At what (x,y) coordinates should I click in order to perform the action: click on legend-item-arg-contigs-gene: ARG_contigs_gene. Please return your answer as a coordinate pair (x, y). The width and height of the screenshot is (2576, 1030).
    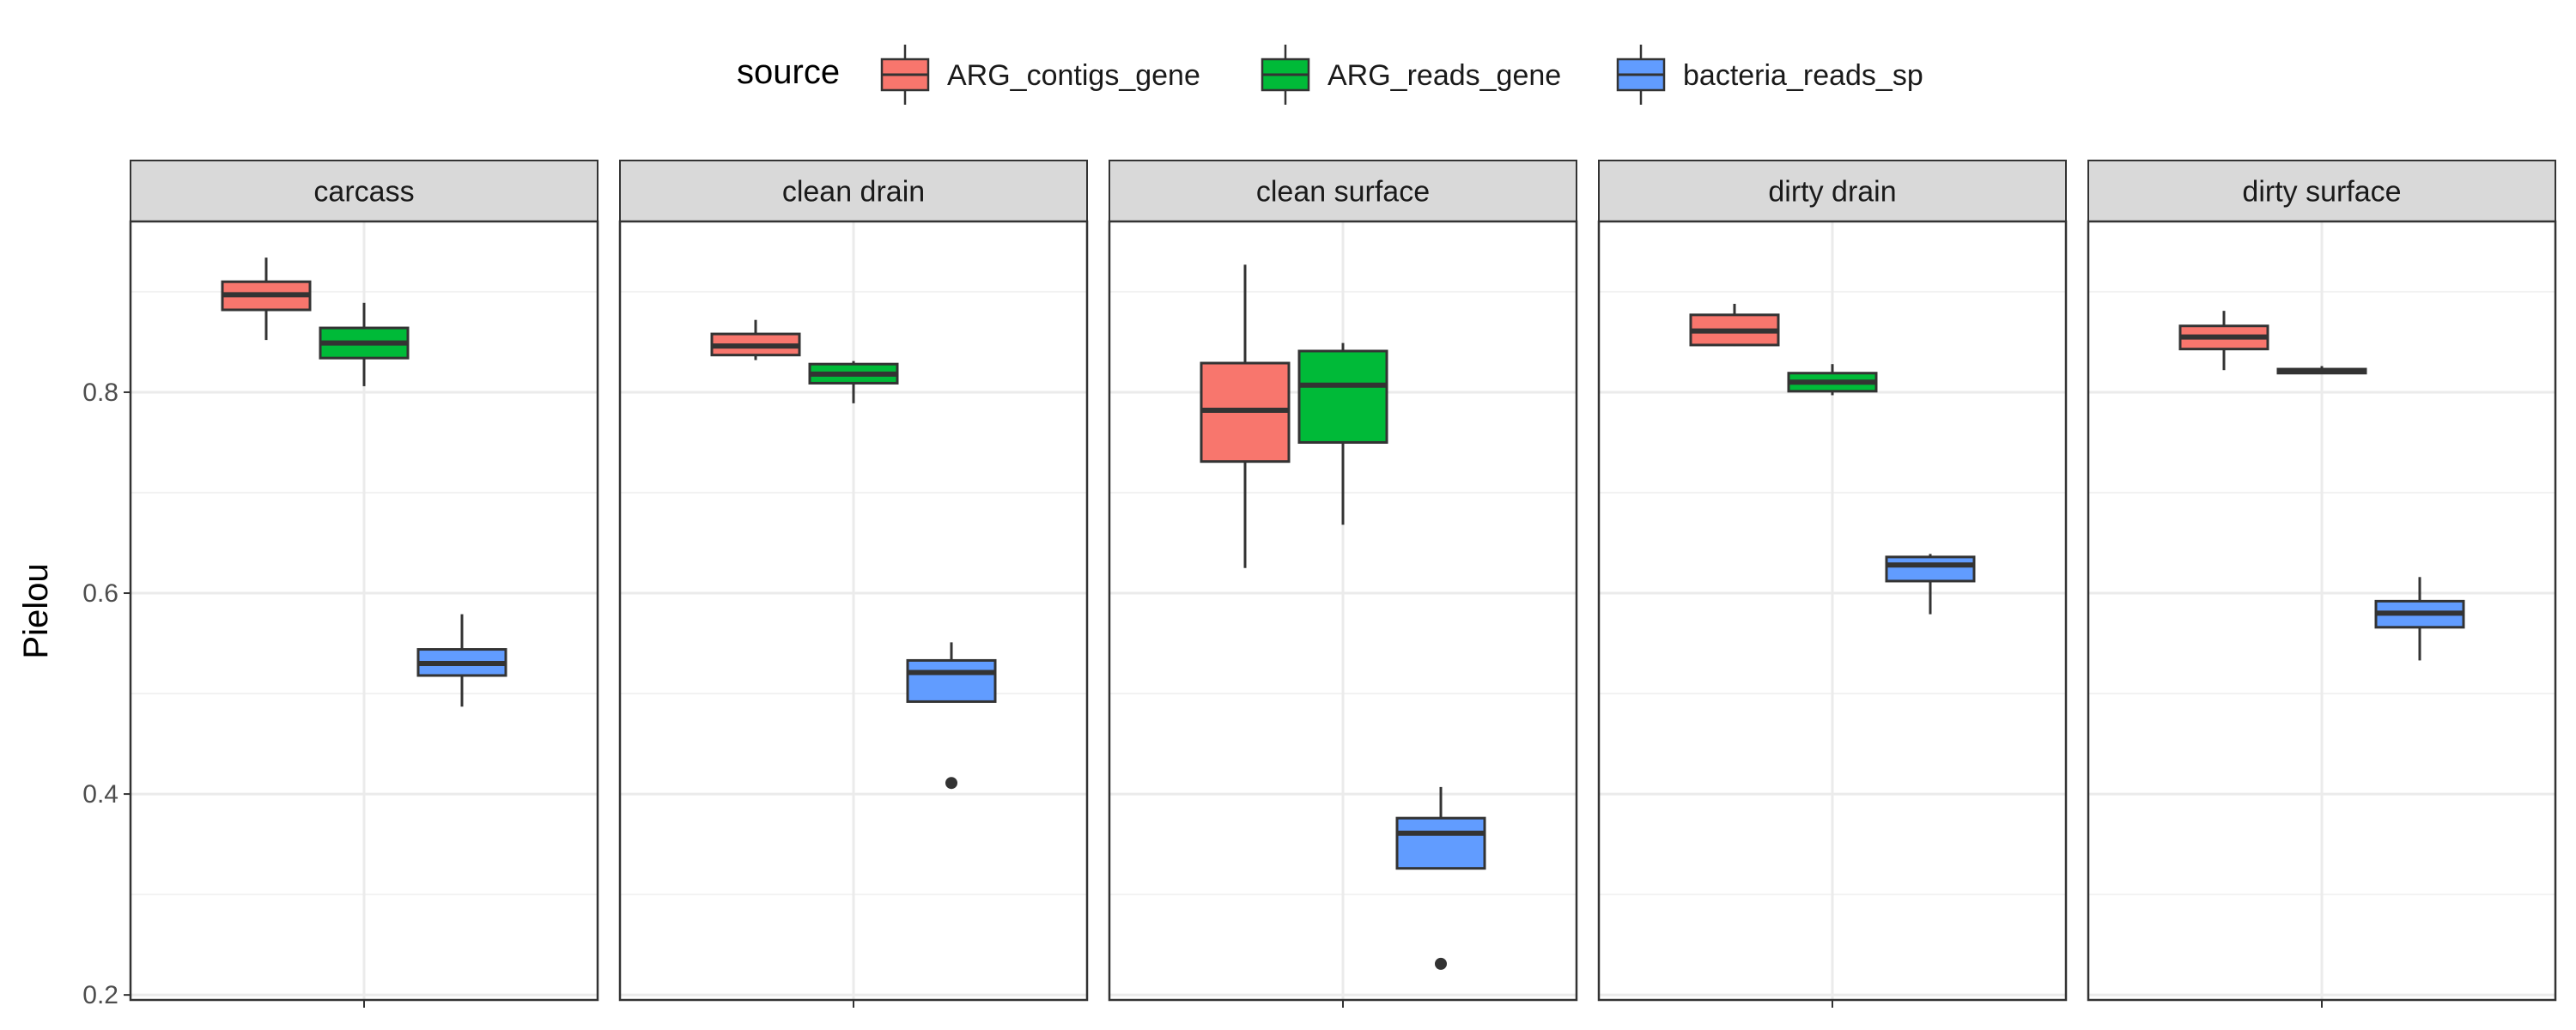
    Looking at the image, I should click on (1040, 75).